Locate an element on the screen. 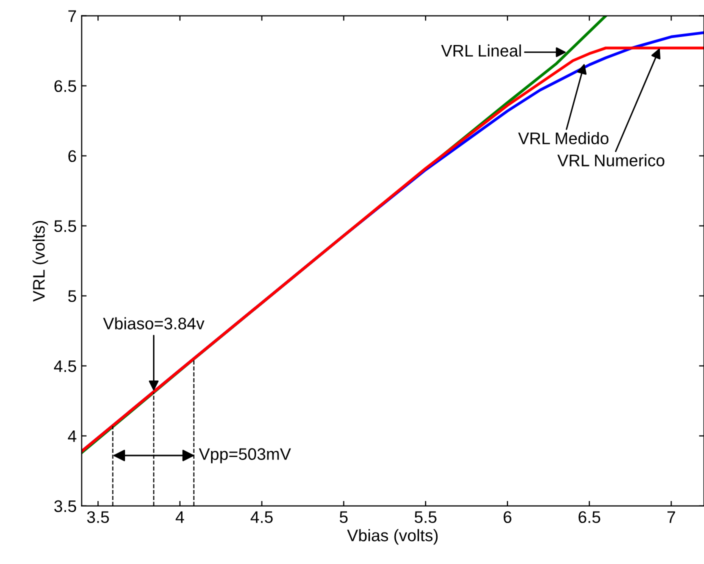  x-tick-label: 3.5 is located at coordinates (98, 517).